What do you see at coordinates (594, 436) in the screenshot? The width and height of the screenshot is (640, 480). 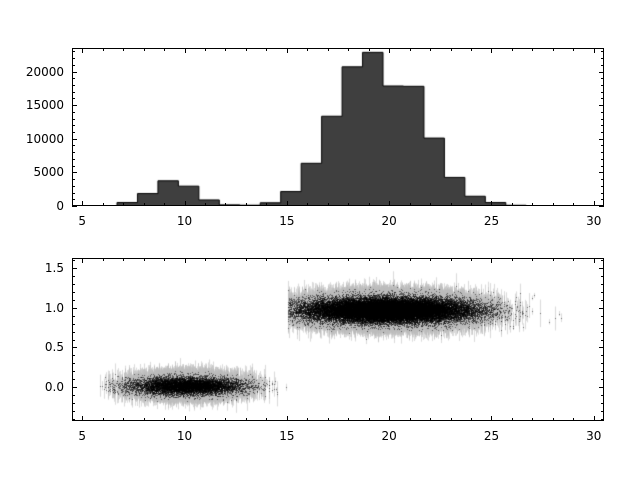 I see `x-tick-label: 30` at bounding box center [594, 436].